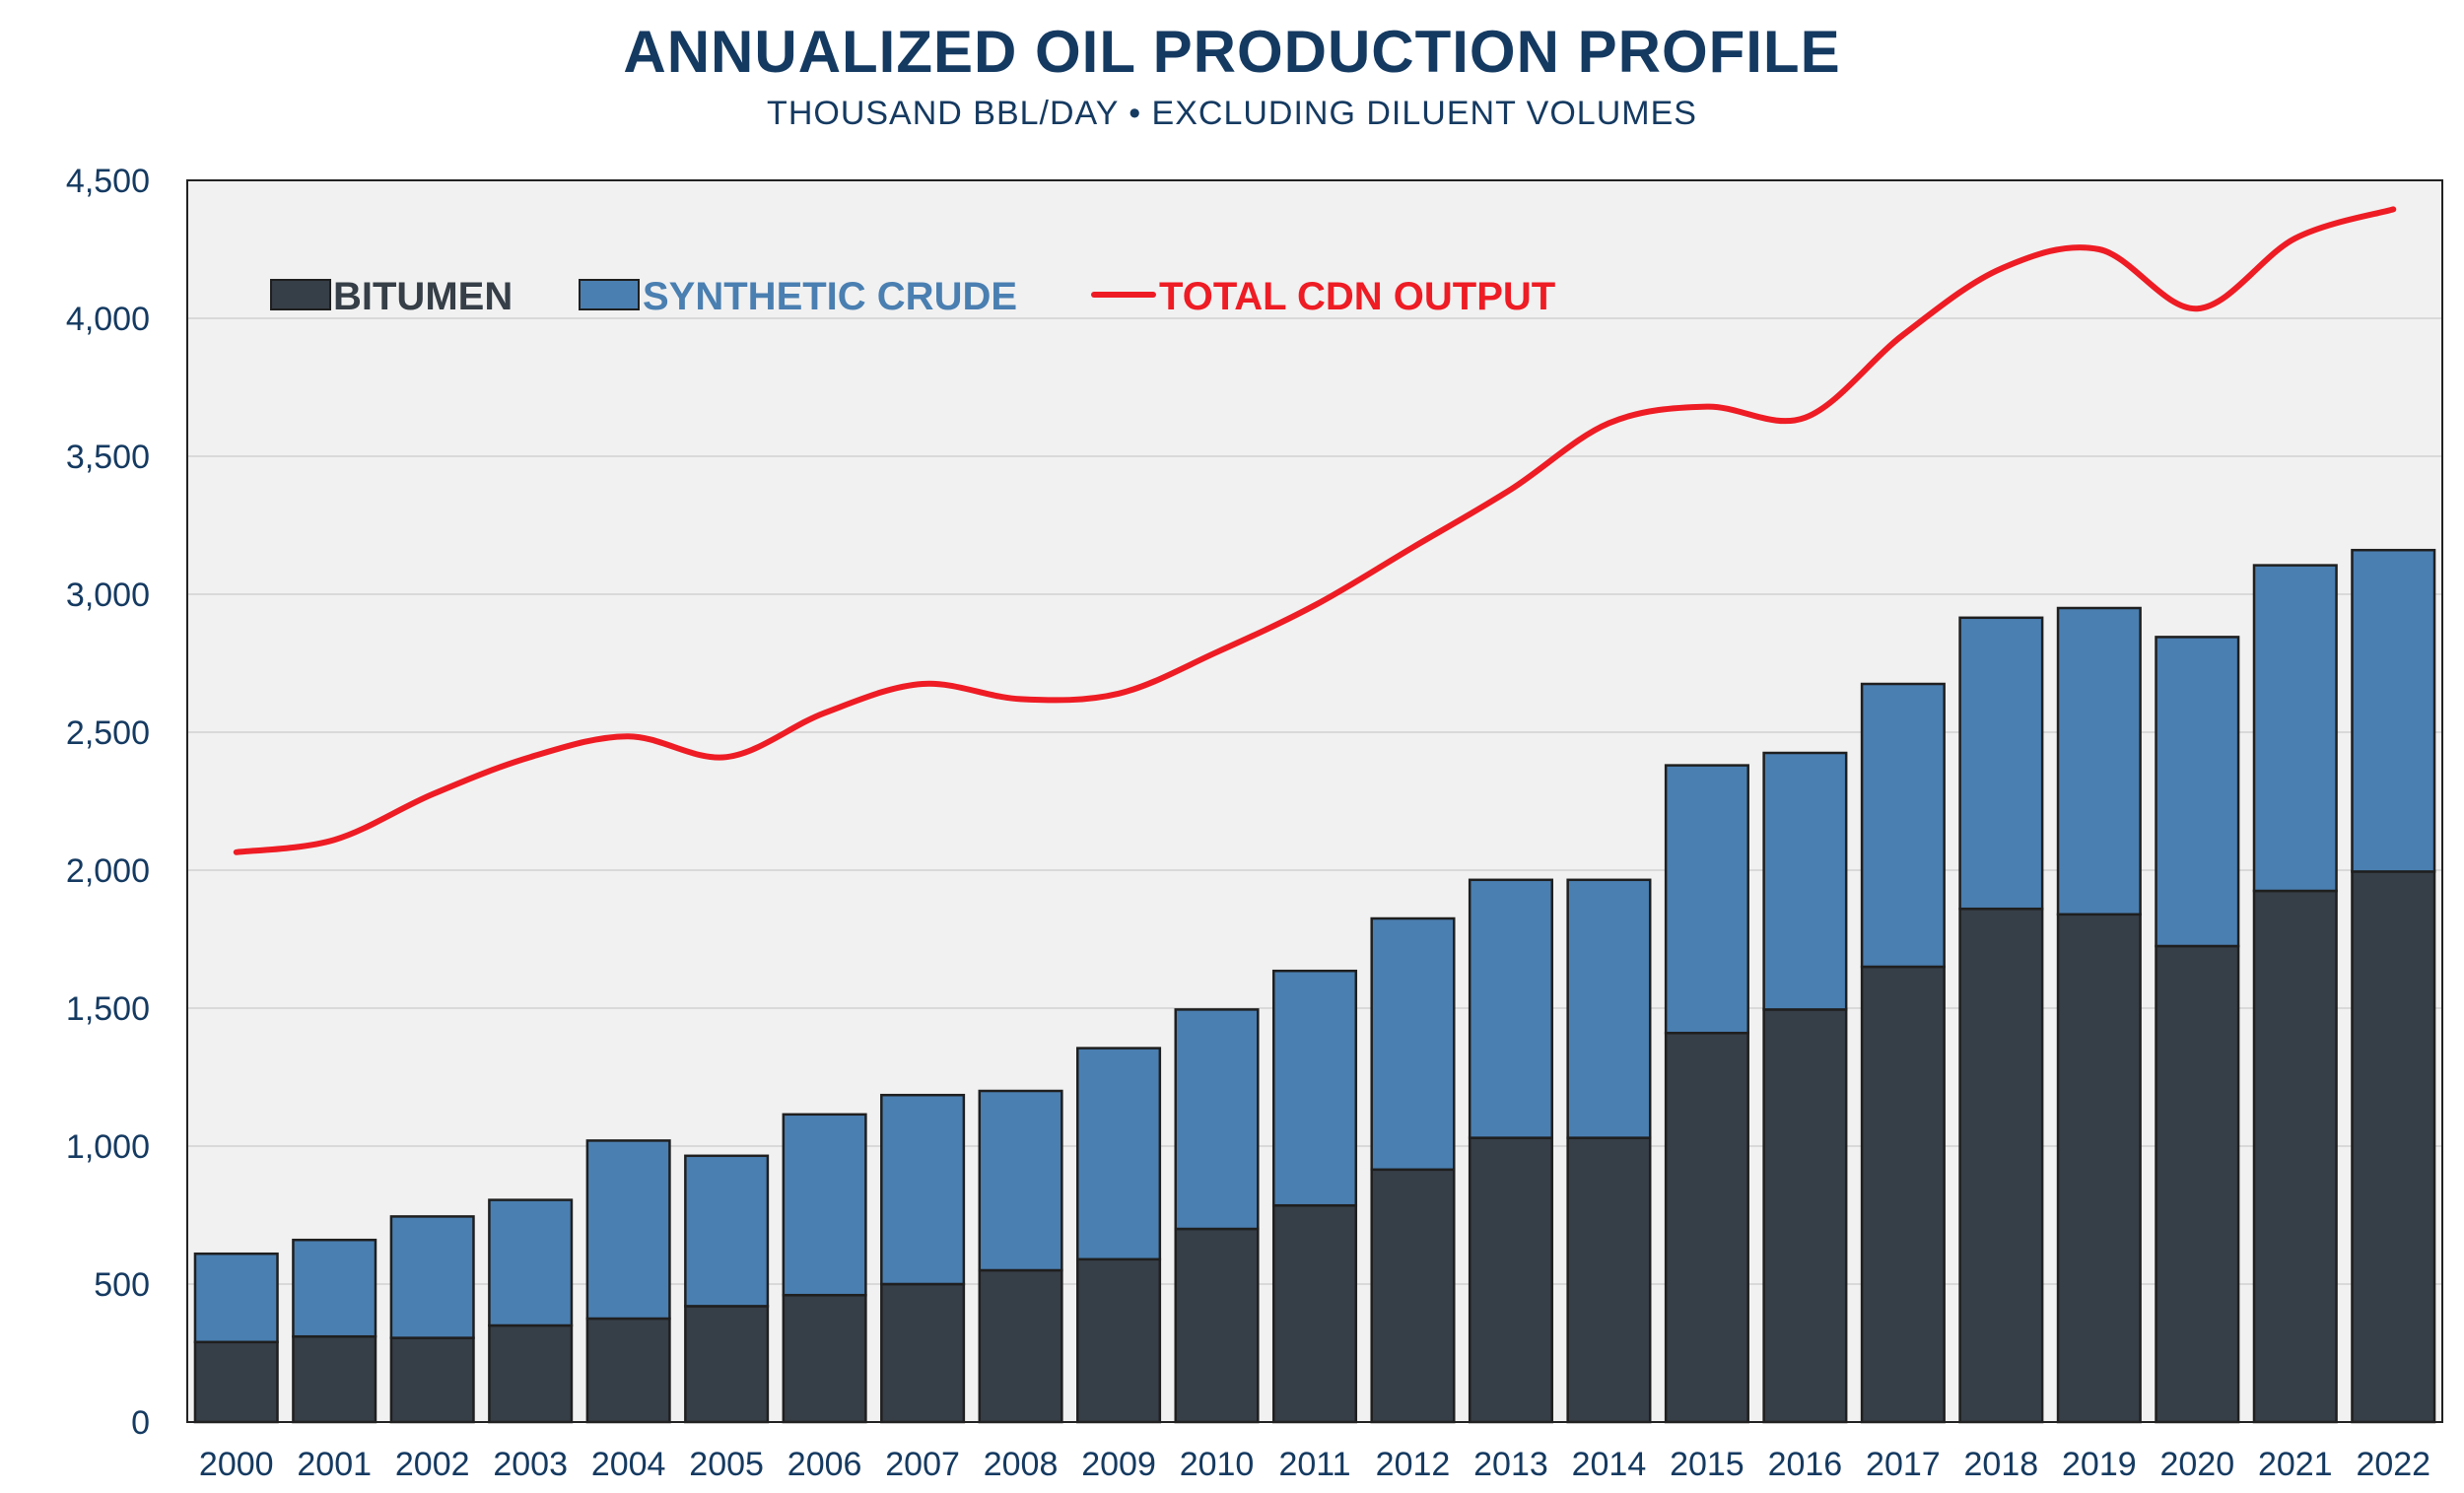 This screenshot has width=2464, height=1493. What do you see at coordinates (1118, 1465) in the screenshot?
I see `x-tick-label: 2009` at bounding box center [1118, 1465].